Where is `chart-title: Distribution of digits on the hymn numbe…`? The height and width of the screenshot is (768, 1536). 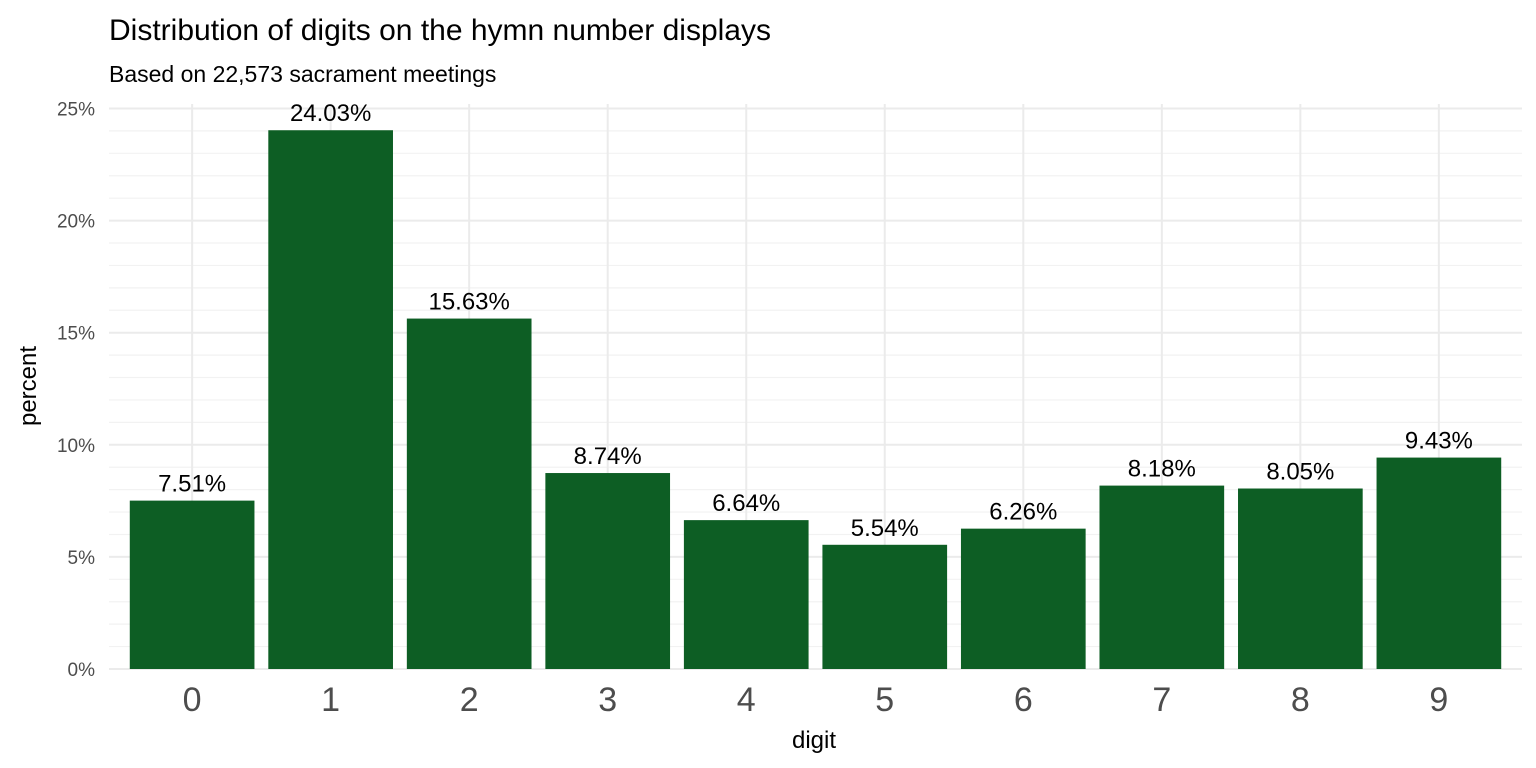
chart-title: Distribution of digits on the hymn numbe… is located at coordinates (440, 30).